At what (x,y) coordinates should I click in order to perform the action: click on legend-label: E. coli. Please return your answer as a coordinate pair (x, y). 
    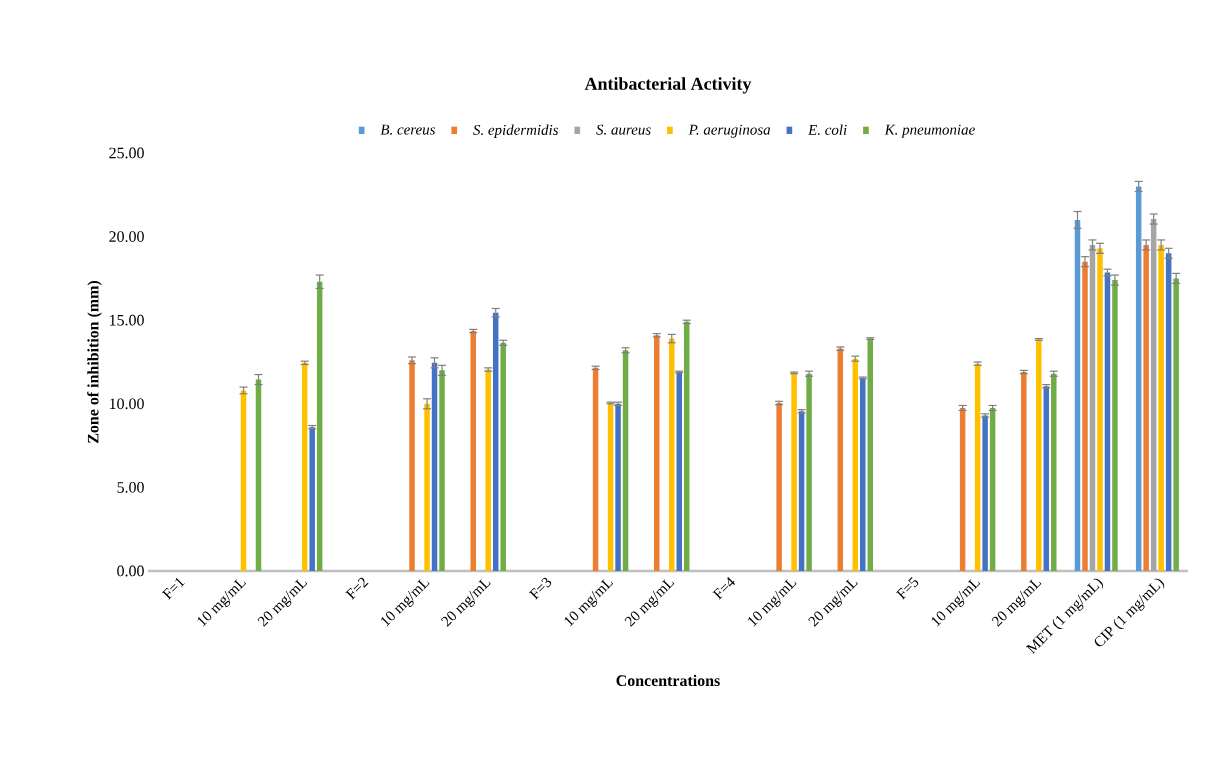
    Looking at the image, I should click on (827, 129).